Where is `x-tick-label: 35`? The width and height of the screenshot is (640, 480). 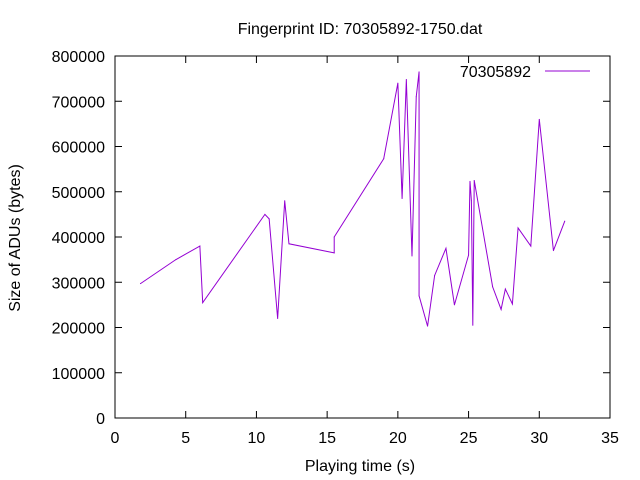
x-tick-label: 35 is located at coordinates (610, 438).